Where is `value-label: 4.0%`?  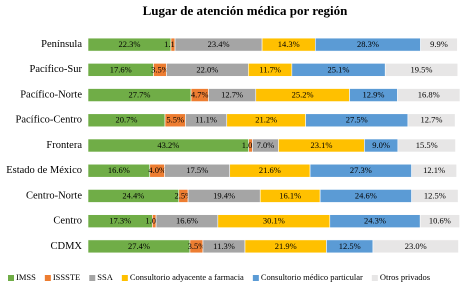 value-label: 4.0% is located at coordinates (157, 170).